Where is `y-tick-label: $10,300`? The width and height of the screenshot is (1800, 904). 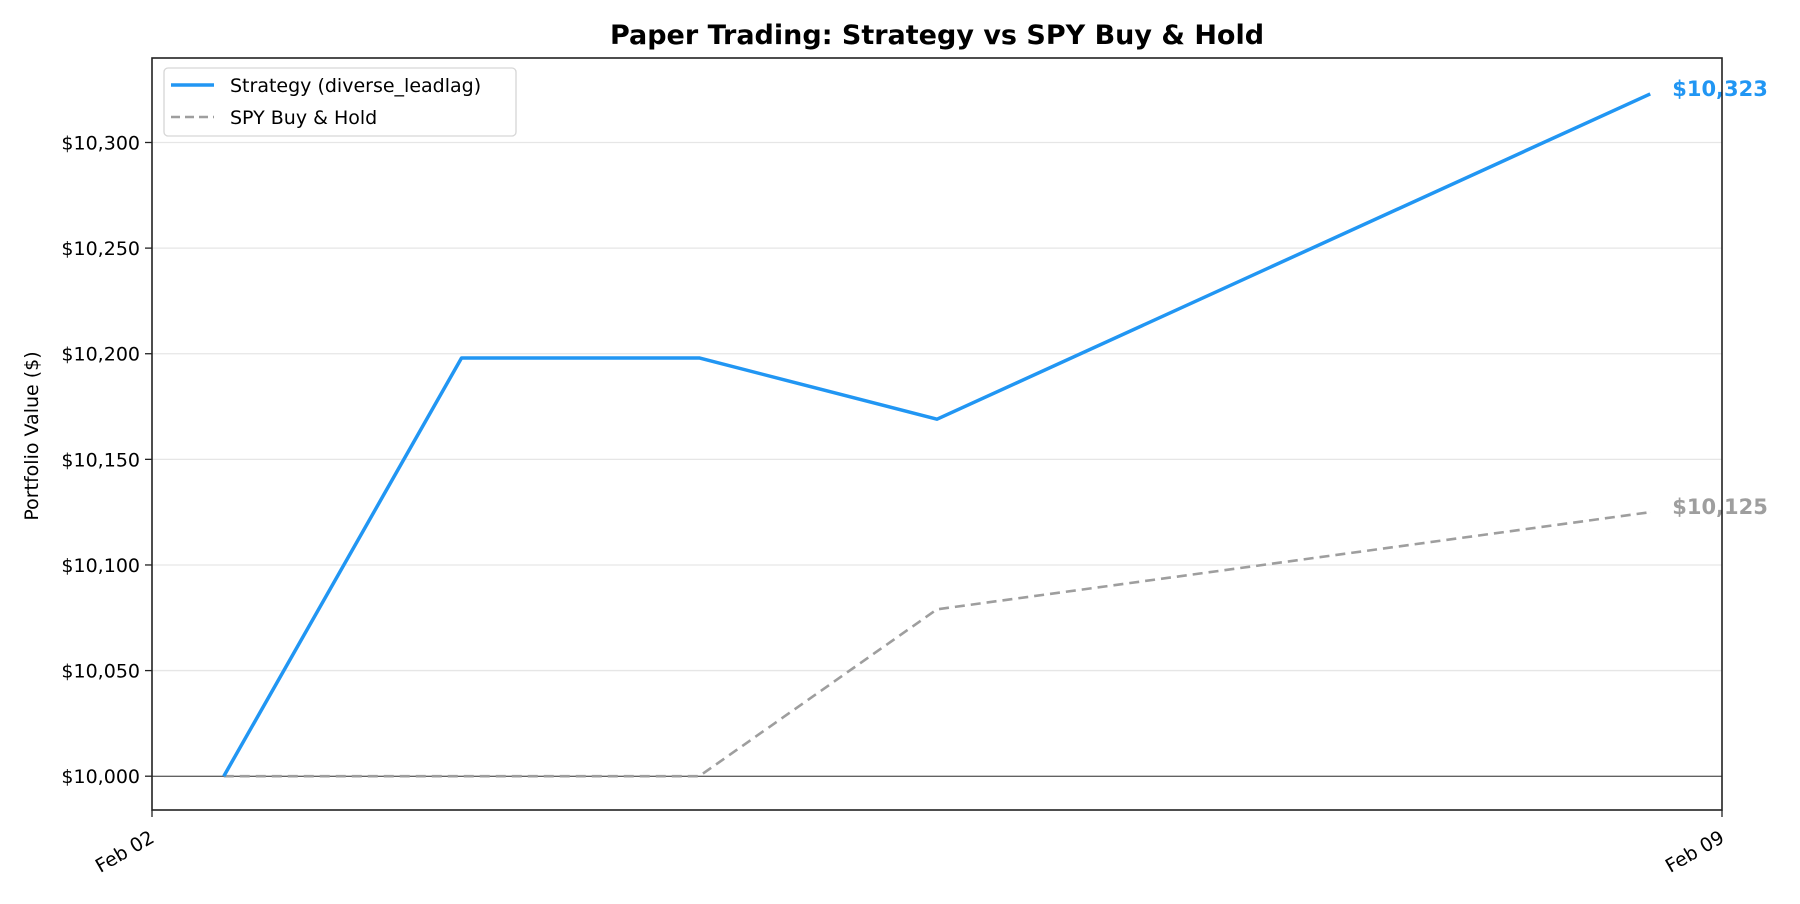 y-tick-label: $10,300 is located at coordinates (100, 143).